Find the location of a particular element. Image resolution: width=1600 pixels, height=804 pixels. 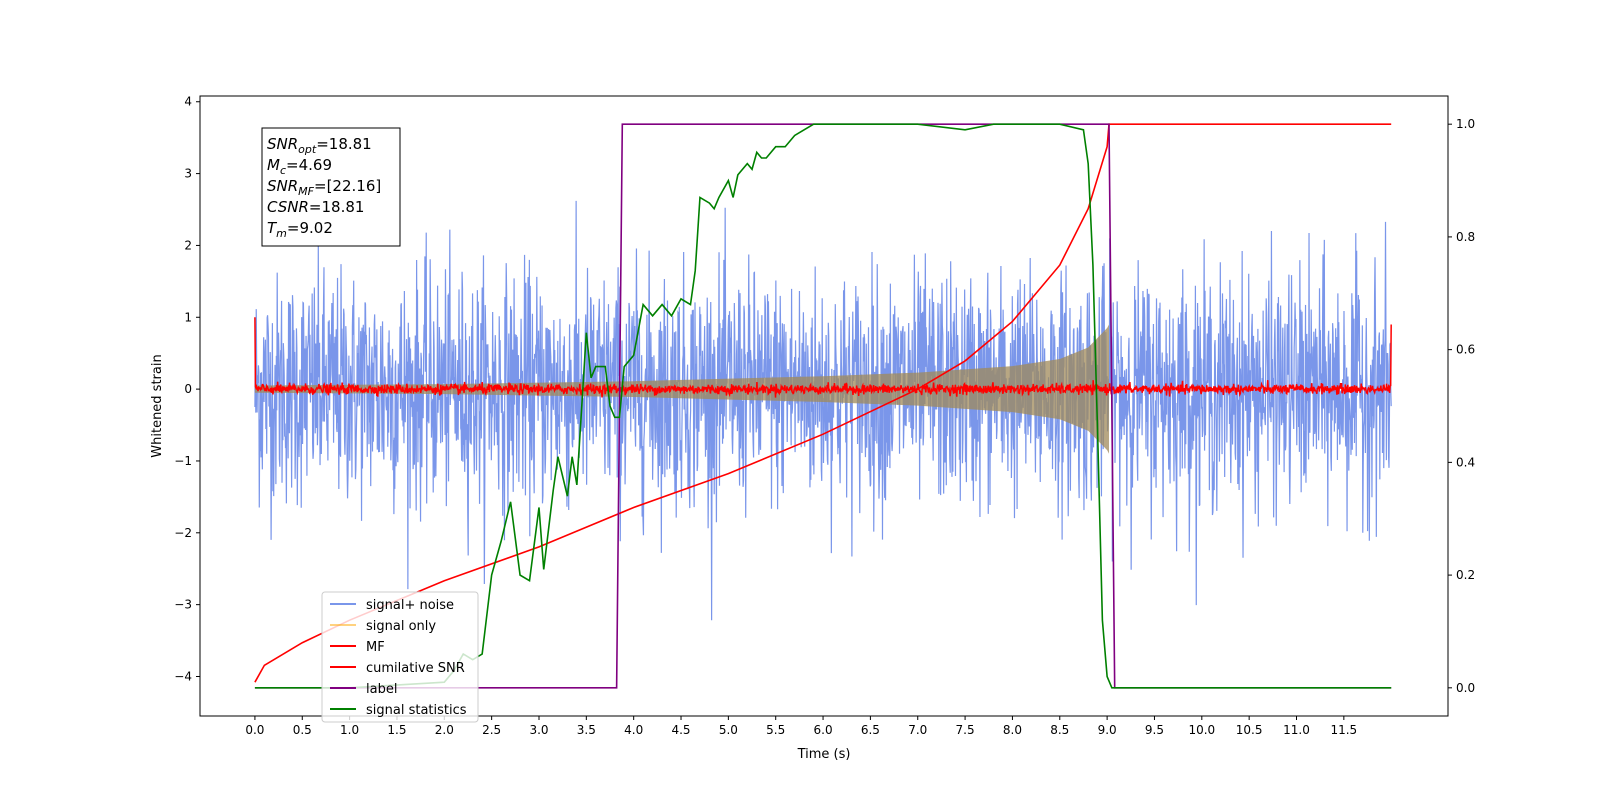

annotation-line: Mc=4.69 is located at coordinates (299, 166).